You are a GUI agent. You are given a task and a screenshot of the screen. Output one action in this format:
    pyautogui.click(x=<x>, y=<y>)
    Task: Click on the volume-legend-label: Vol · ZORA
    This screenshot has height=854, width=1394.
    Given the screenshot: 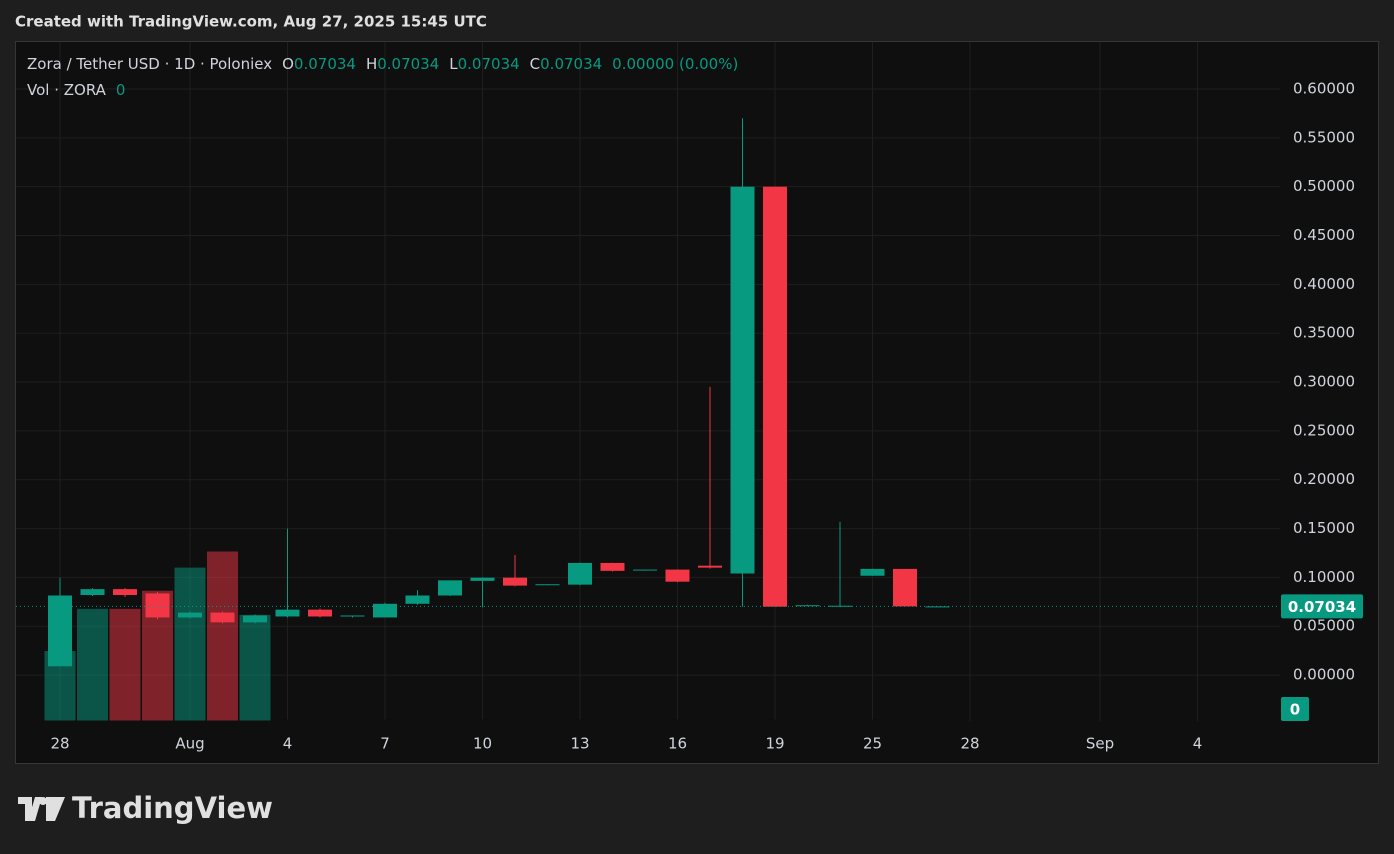 What is the action you would take?
    pyautogui.click(x=67, y=90)
    